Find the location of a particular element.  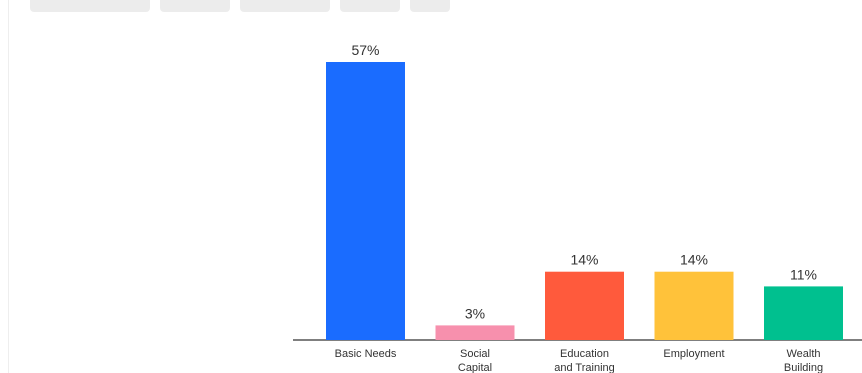

value-label-basic-needs: 57% is located at coordinates (365, 50).